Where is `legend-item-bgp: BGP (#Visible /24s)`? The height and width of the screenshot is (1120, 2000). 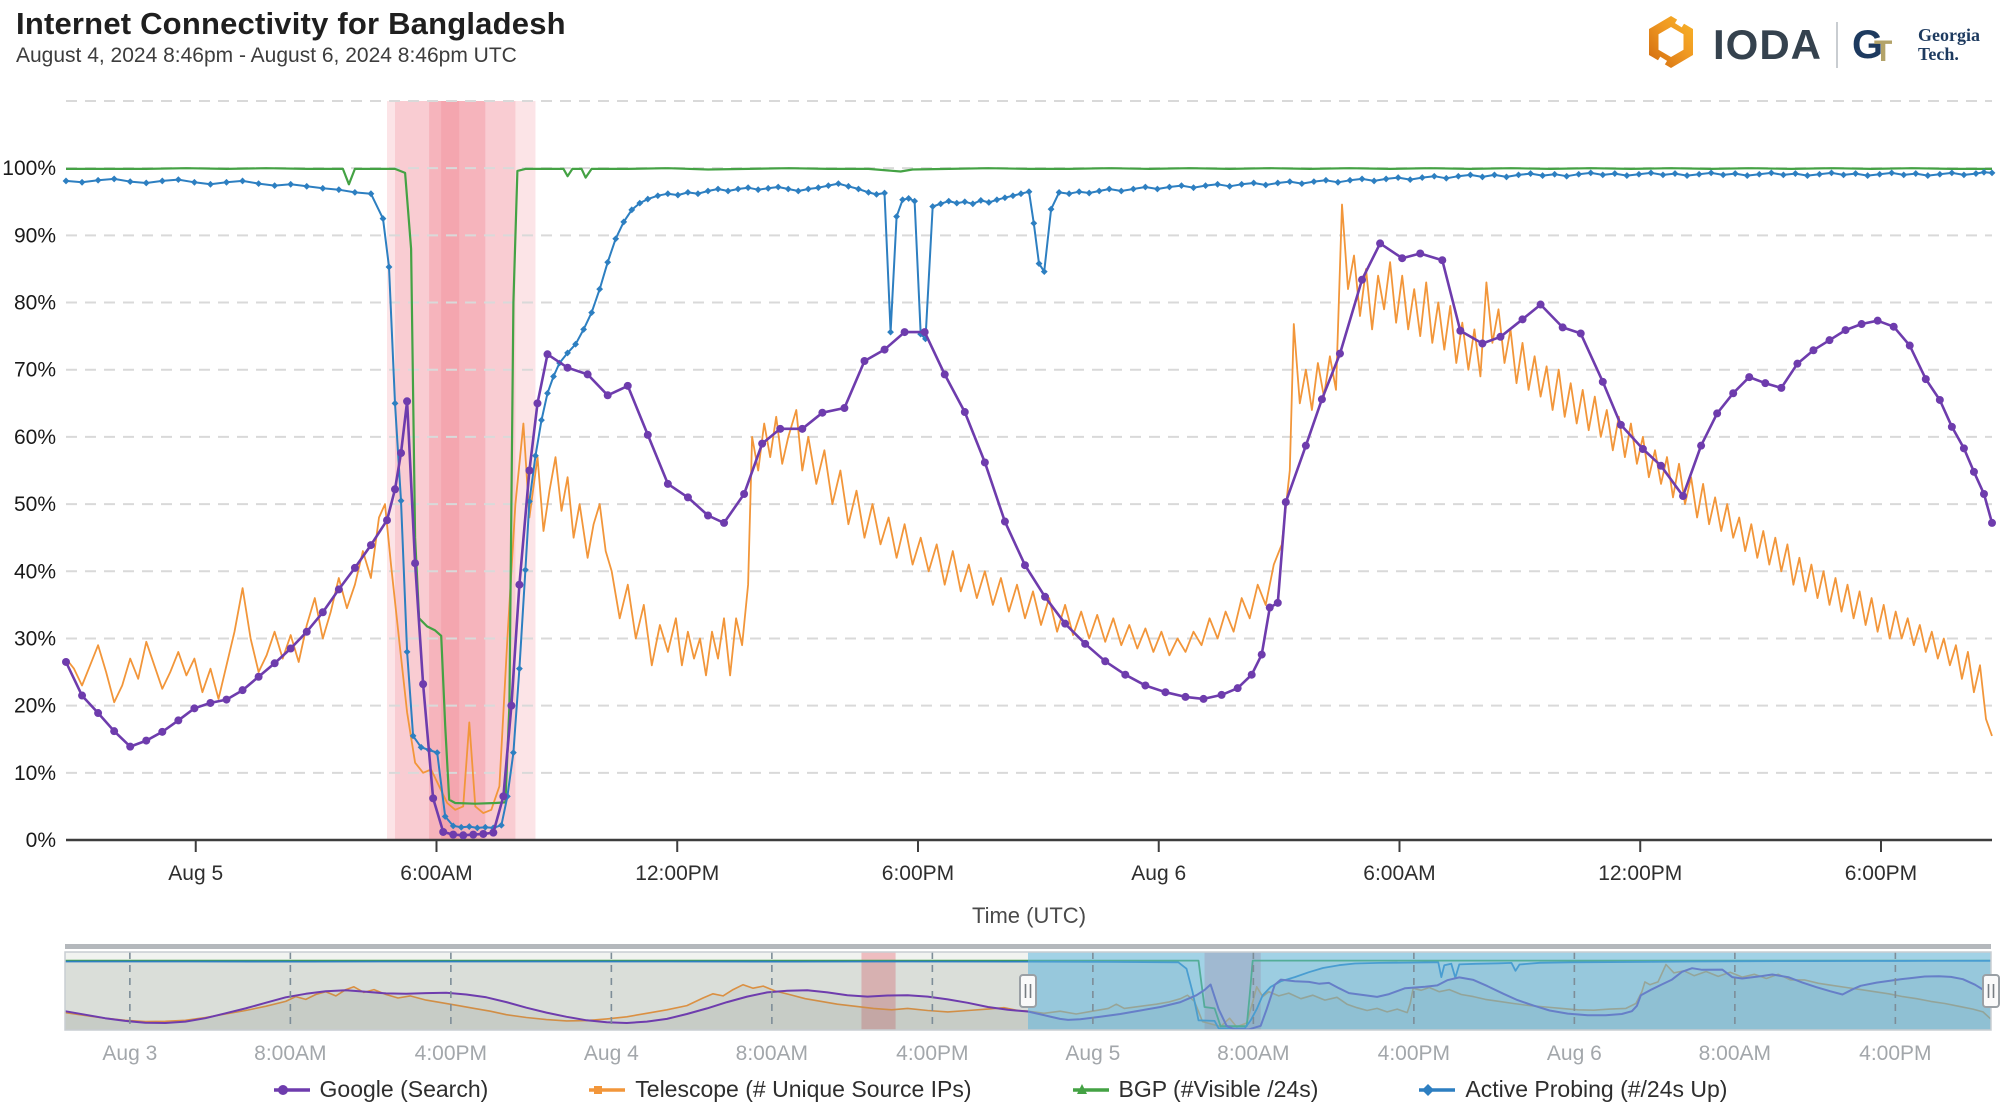
legend-item-bgp: BGP (#Visible /24s) is located at coordinates (1195, 1089).